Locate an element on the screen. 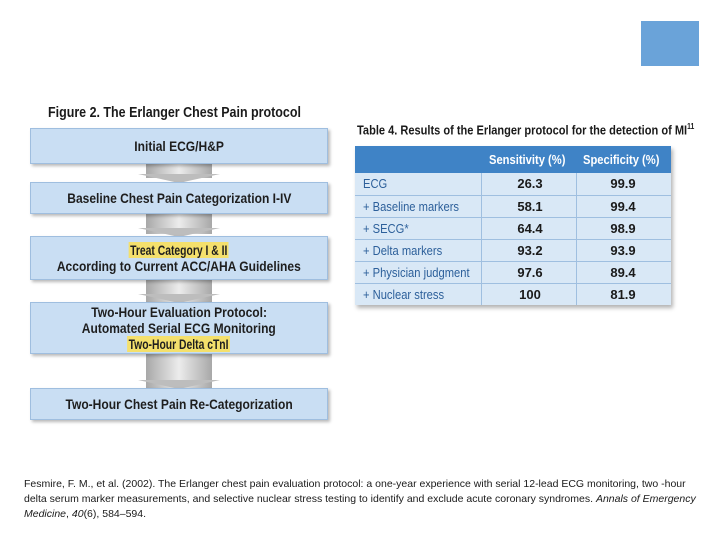 Image resolution: width=720 pixels, height=540 pixels. flow-step-highlight: Treat Category I & II is located at coordinates (179, 250).